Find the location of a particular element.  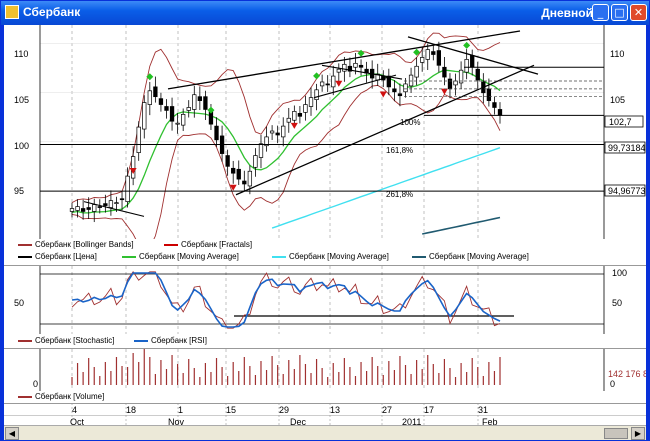

legend-ma-3: Сбербанк [Moving Average] is located at coordinates (470, 256).